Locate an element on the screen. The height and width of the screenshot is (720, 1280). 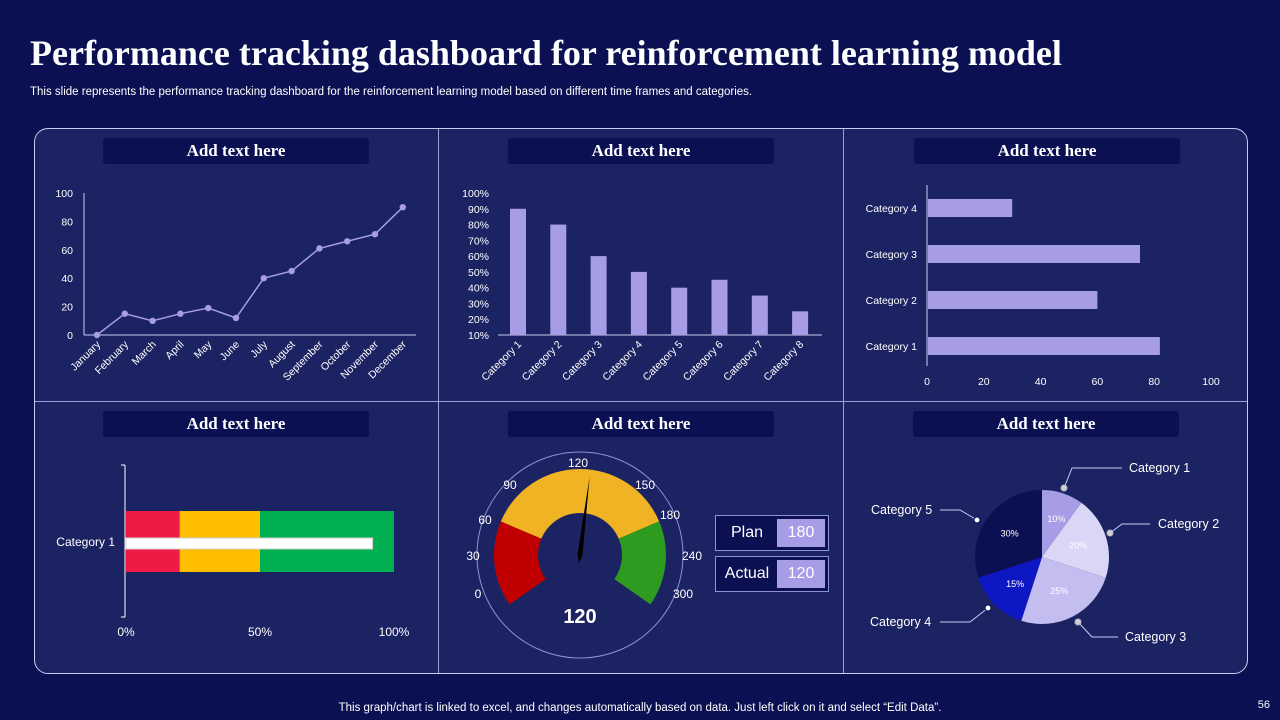
x-tick-label: Category 4 is located at coordinates (622, 361).